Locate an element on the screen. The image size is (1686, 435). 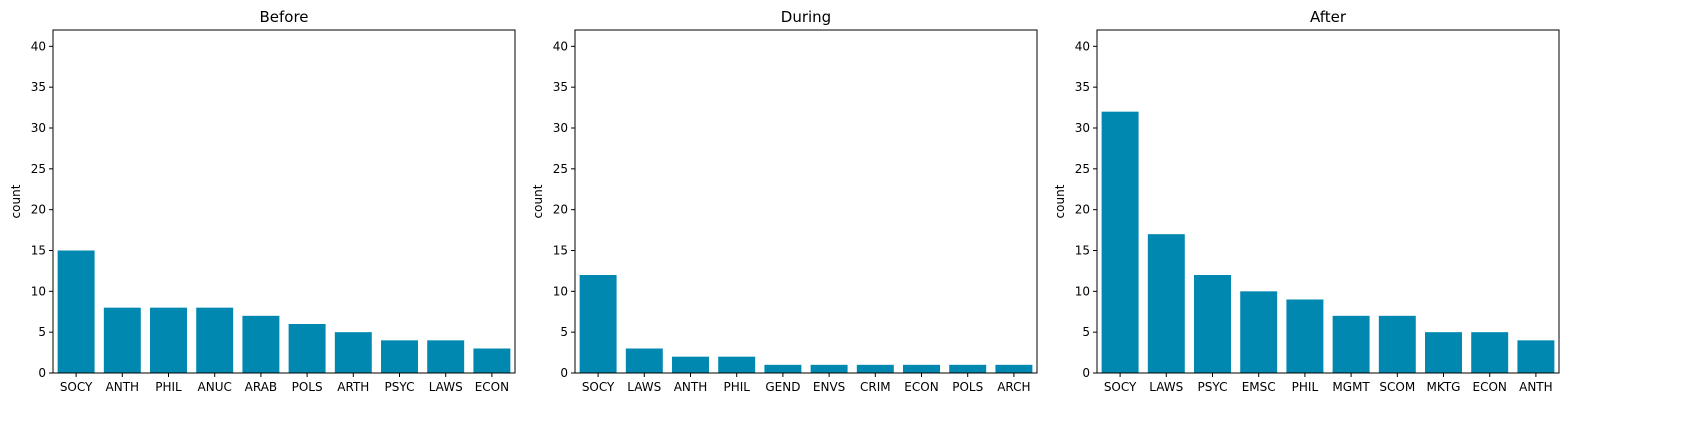
x-tick-label: ARTH is located at coordinates (353, 387).